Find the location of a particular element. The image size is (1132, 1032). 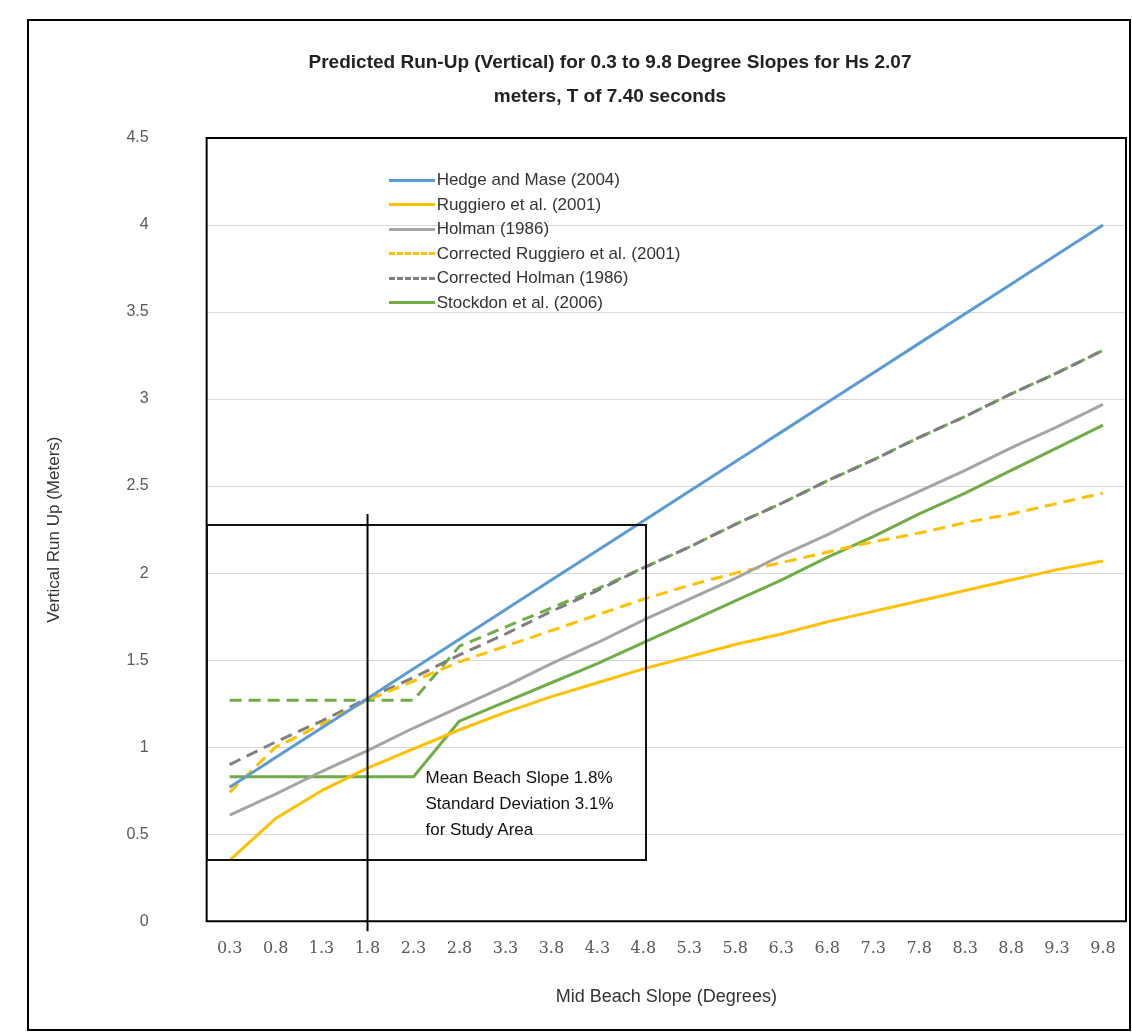

x-tick-label: 6.3 is located at coordinates (781, 947).